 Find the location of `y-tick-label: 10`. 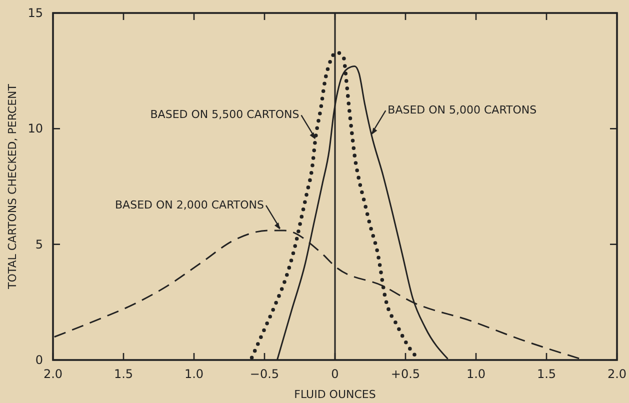

y-tick-label: 10 is located at coordinates (35, 129).